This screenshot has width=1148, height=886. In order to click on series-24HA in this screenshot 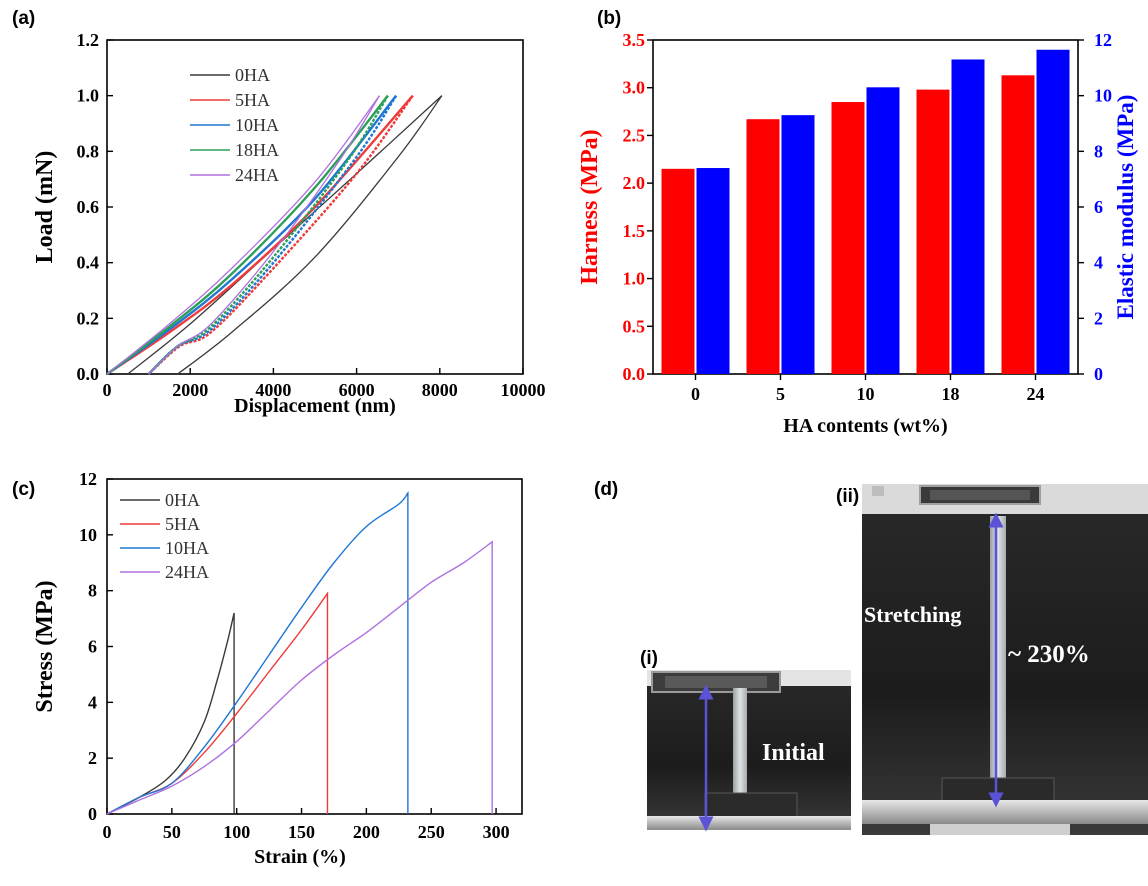, I will do `click(299, 677)`.